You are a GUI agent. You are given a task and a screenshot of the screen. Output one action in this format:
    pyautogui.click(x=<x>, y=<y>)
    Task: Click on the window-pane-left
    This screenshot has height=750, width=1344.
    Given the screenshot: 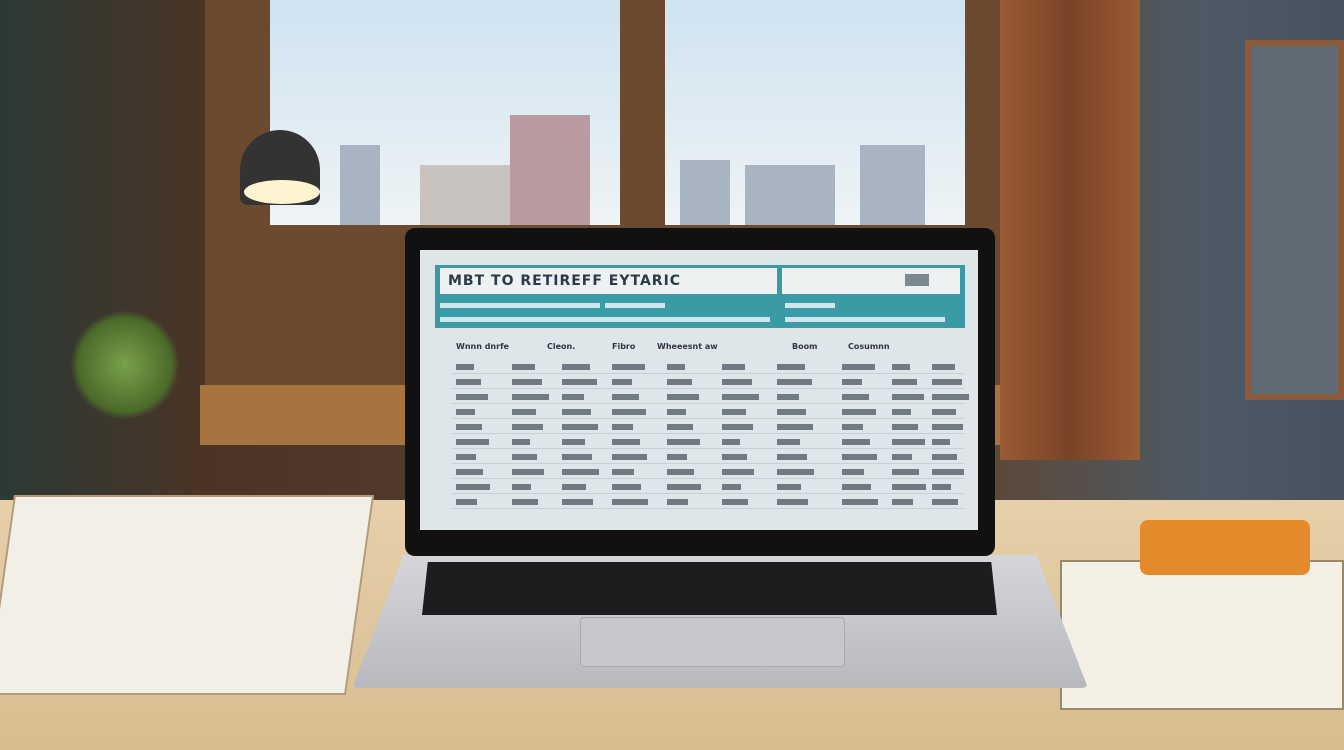 What is the action you would take?
    pyautogui.click(x=445, y=112)
    